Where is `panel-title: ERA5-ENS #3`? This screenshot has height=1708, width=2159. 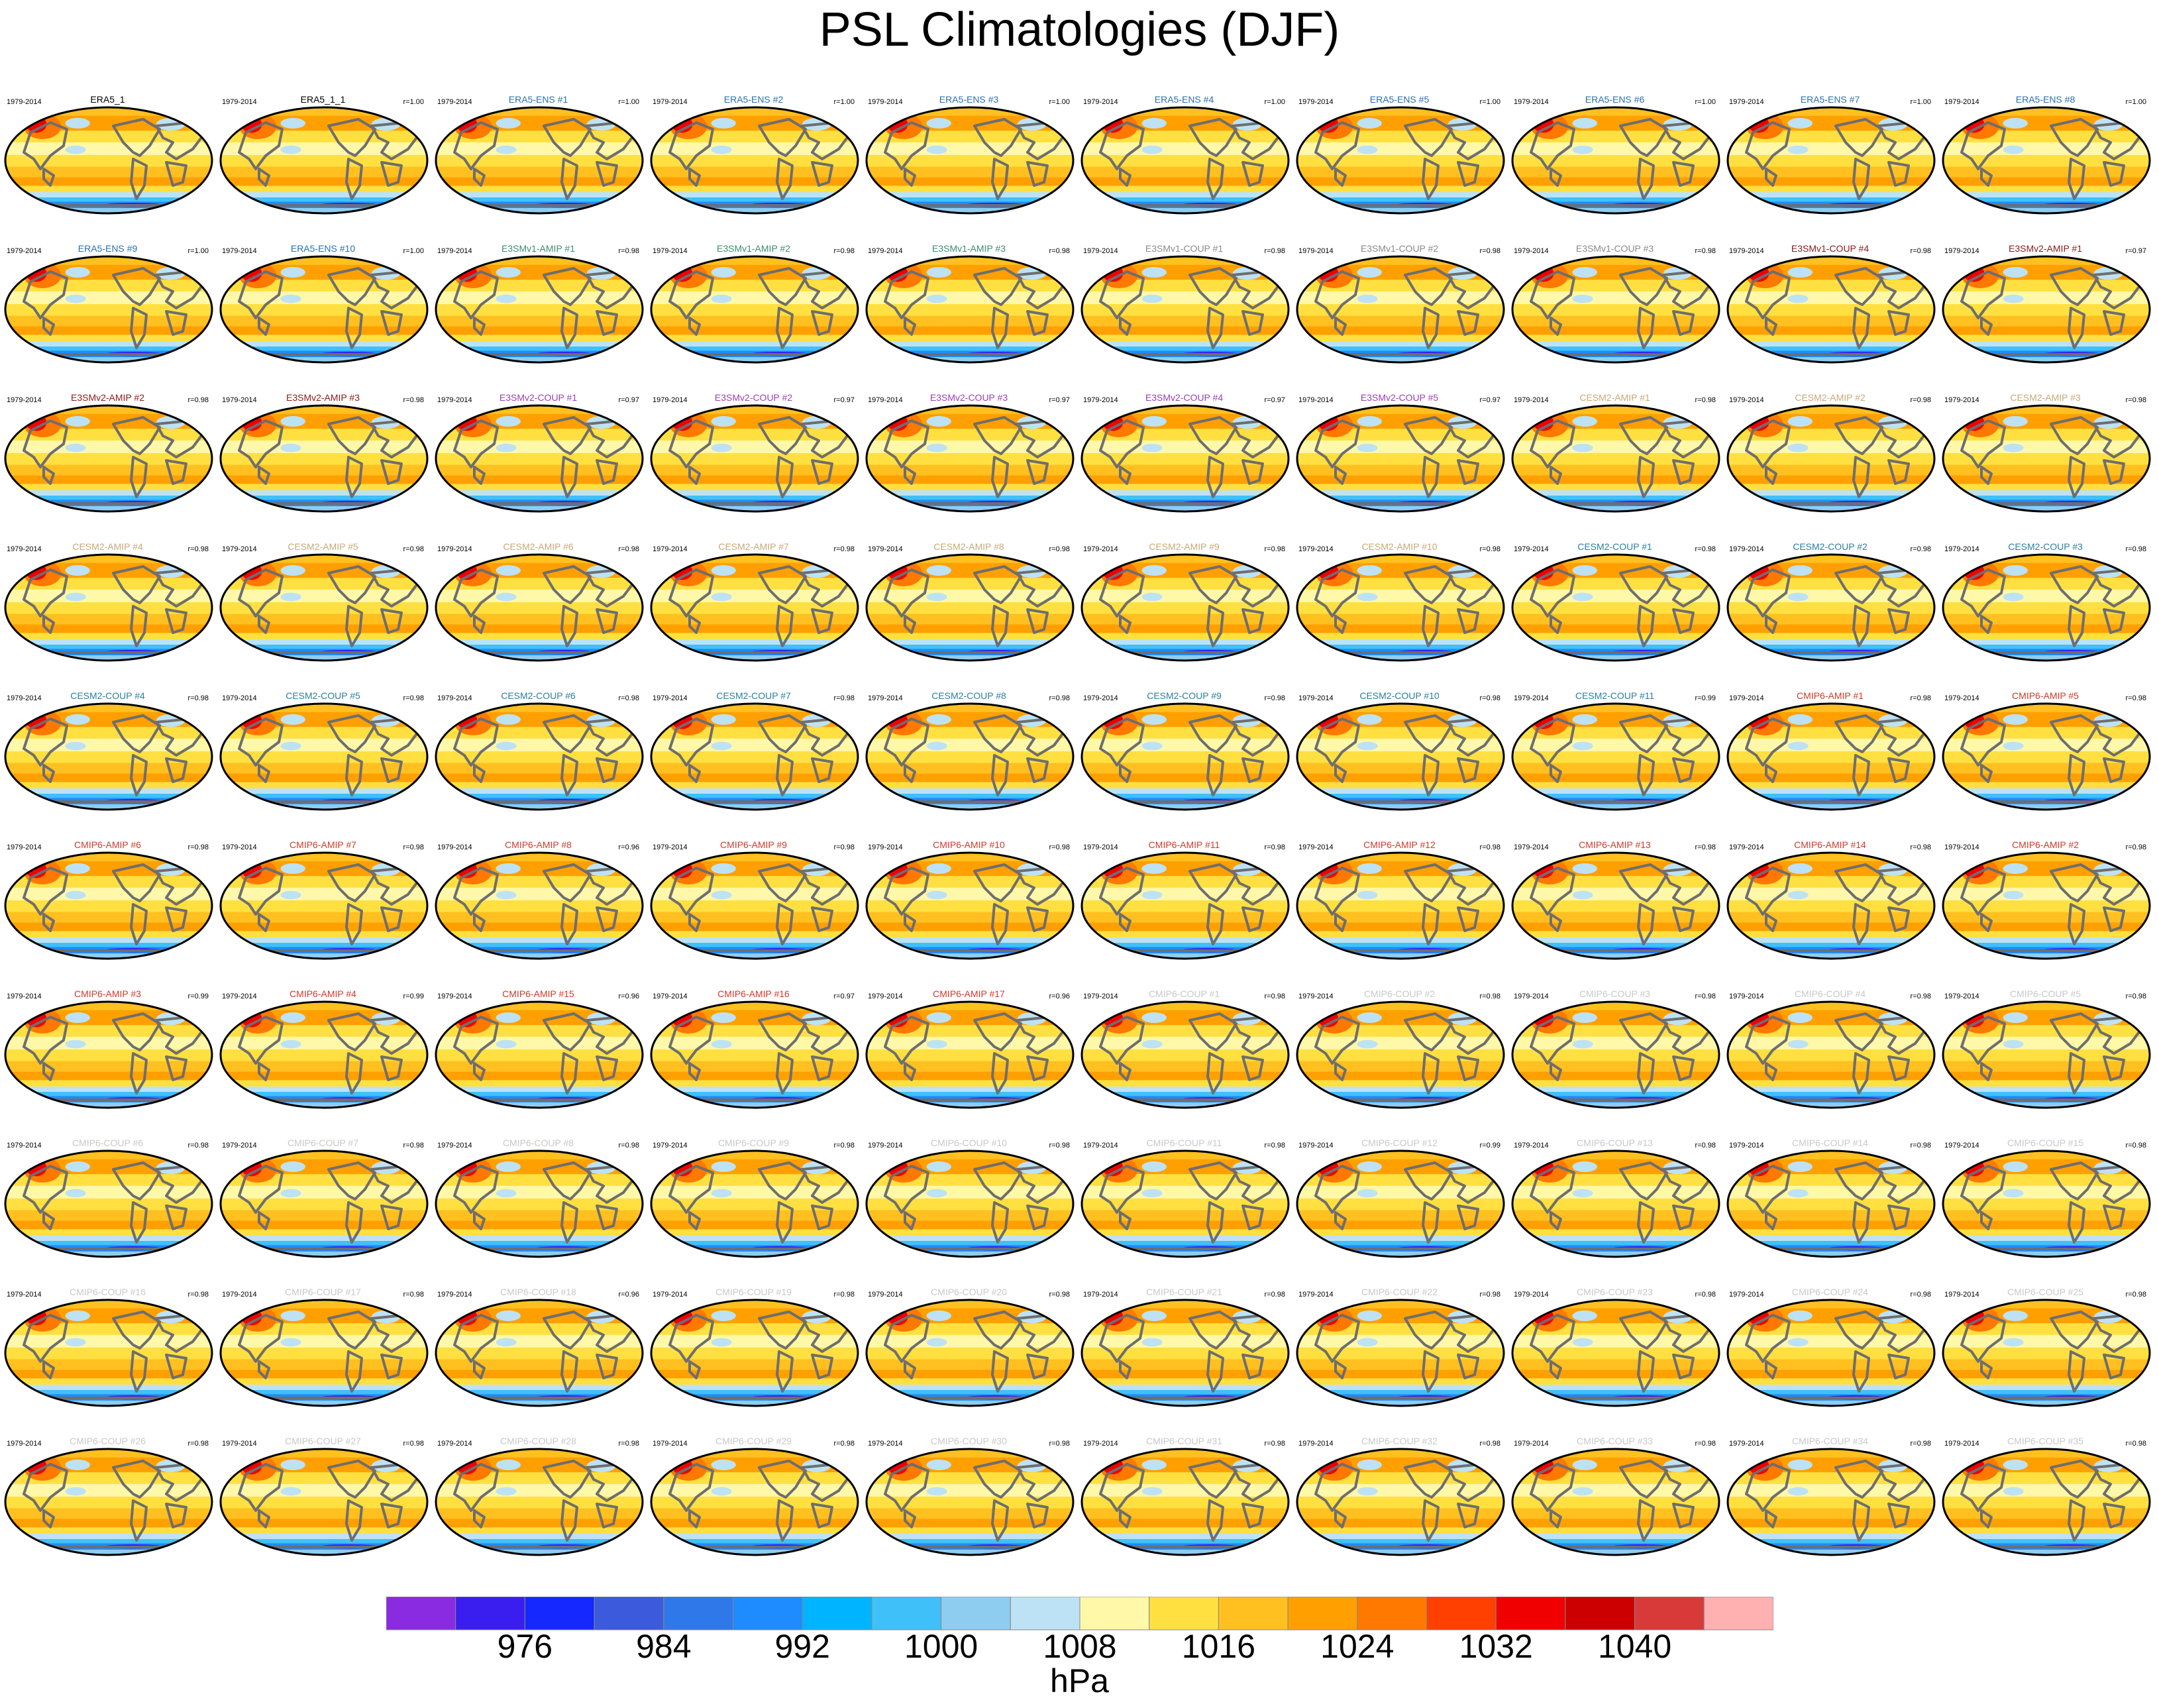 panel-title: ERA5-ENS #3 is located at coordinates (969, 100).